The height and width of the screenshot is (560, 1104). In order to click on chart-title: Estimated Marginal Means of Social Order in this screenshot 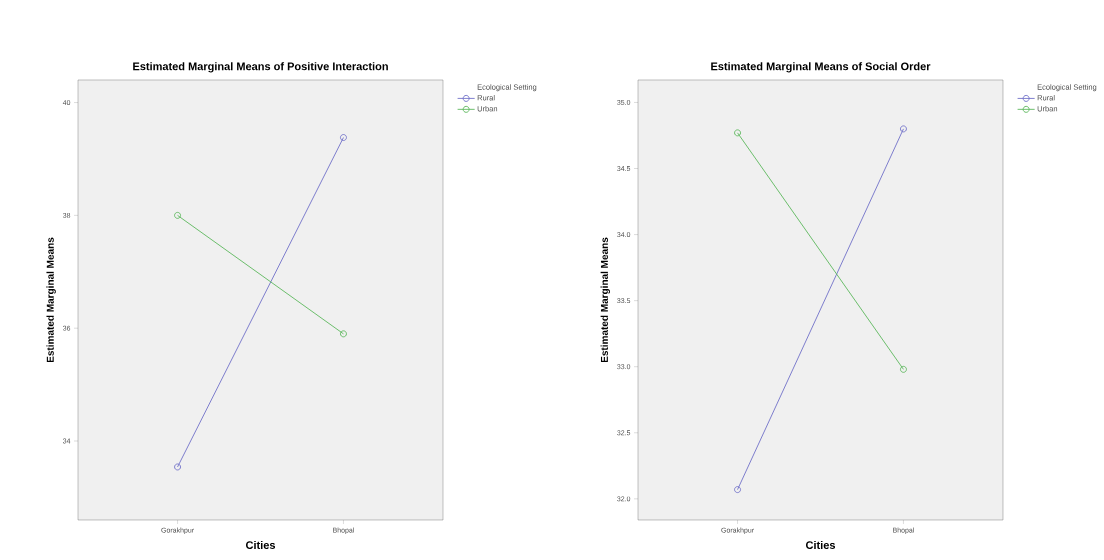, I will do `click(821, 67)`.